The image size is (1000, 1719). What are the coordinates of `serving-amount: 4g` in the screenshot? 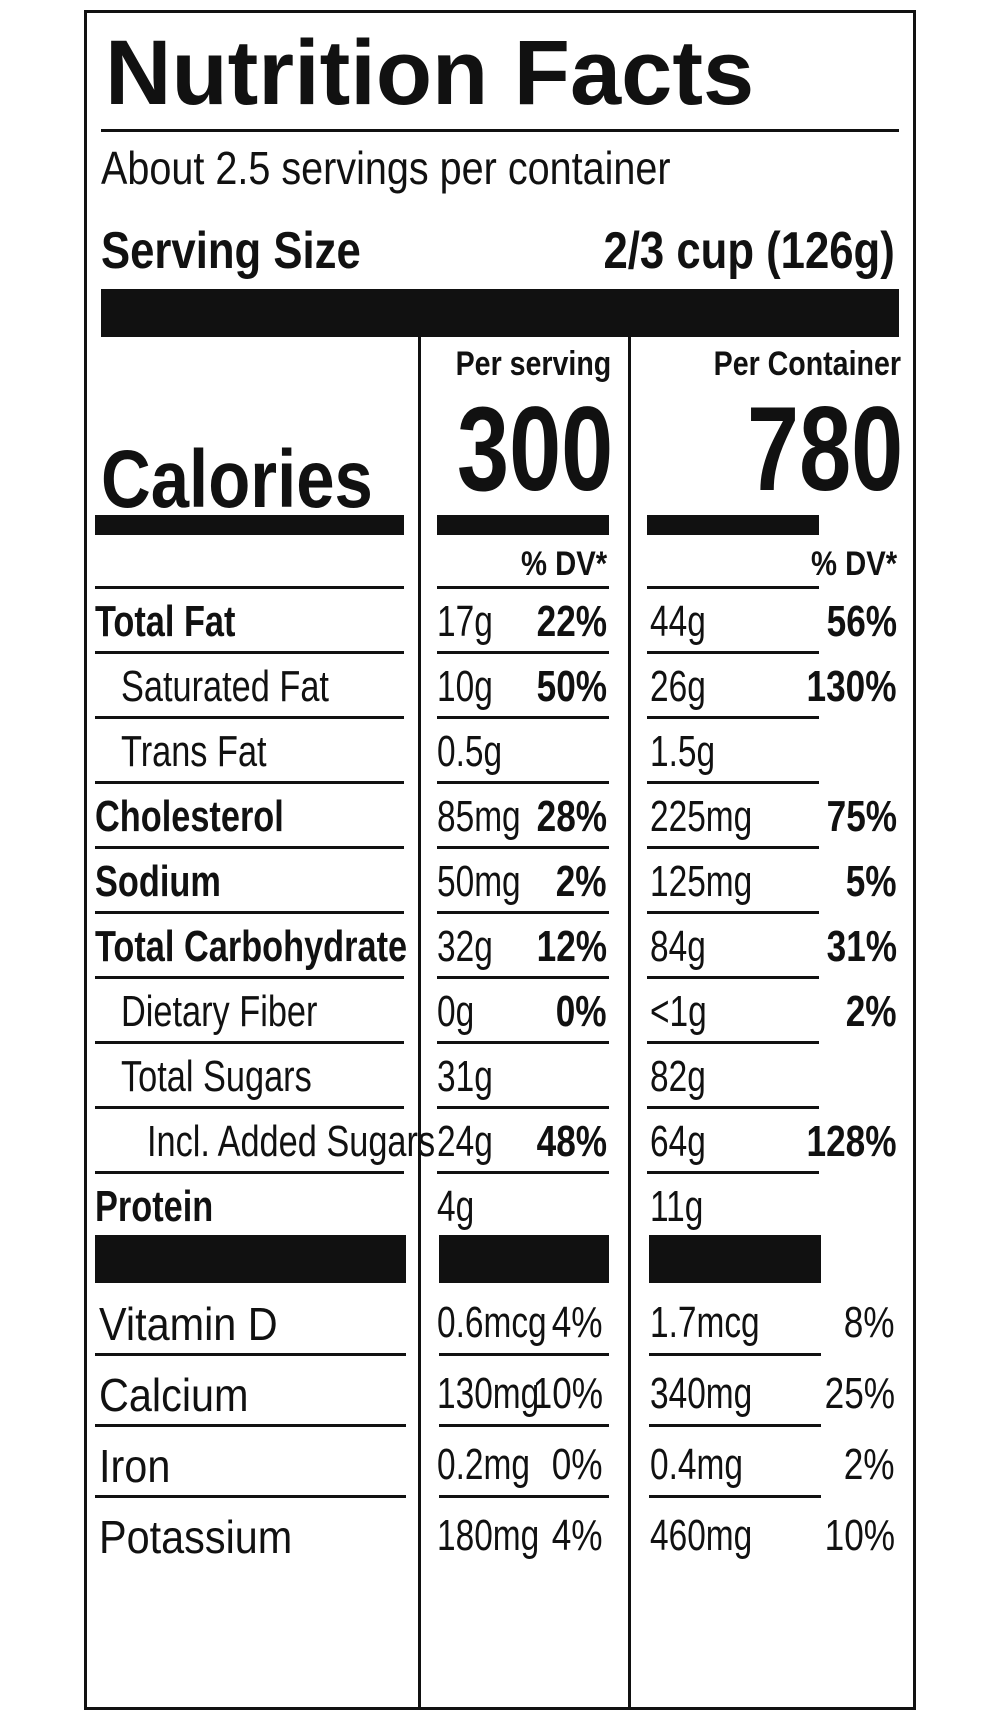 It's located at (456, 1206).